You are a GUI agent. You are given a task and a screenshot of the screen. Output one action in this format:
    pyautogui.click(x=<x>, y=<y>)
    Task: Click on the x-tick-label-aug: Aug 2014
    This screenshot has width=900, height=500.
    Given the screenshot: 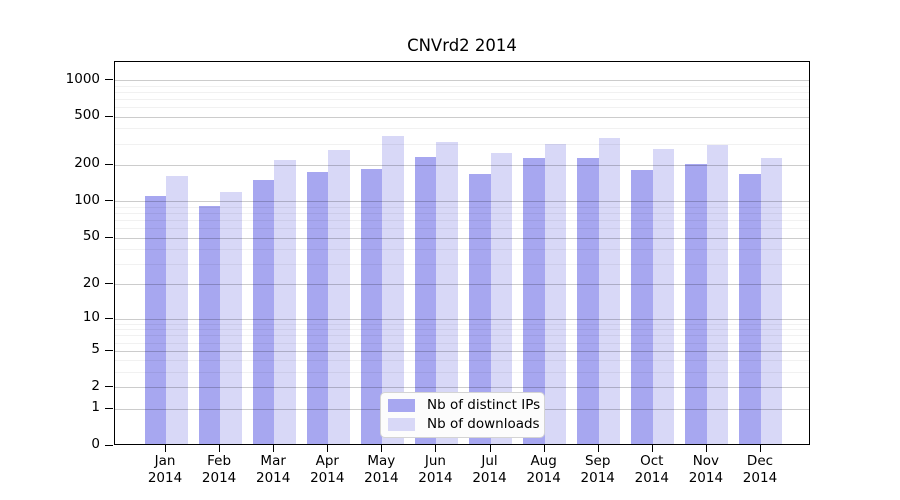 What is the action you would take?
    pyautogui.click(x=543, y=469)
    